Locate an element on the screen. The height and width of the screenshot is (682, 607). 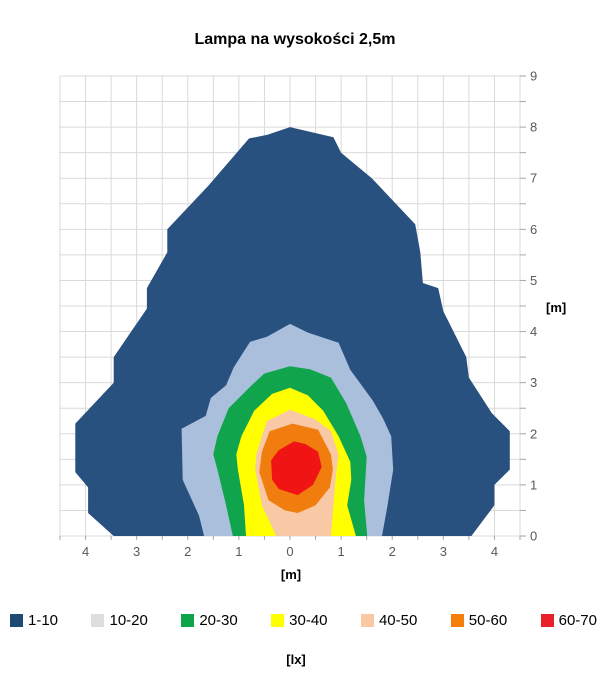
legend-label: 60-70 is located at coordinates (577, 620).